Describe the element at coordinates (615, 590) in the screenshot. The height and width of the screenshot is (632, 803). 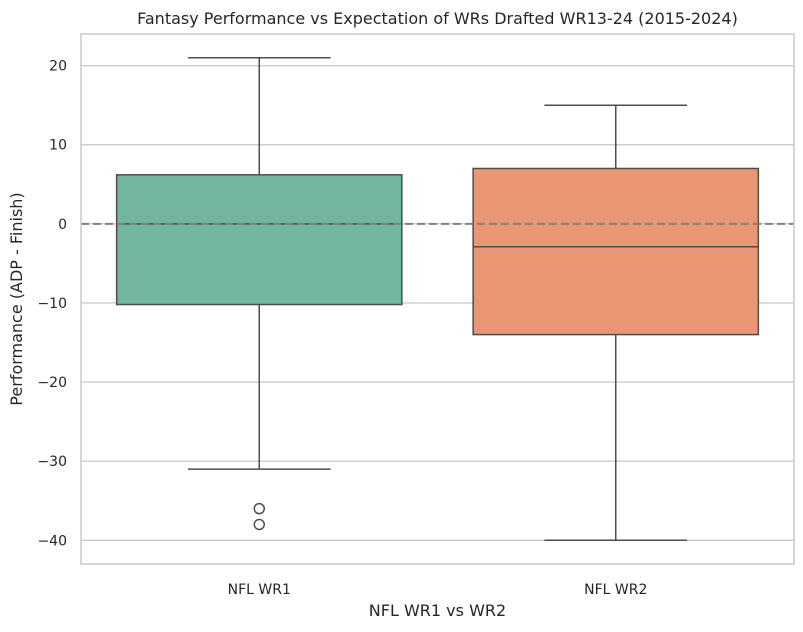
I see `x-tick-label: NFL WR2` at that location.